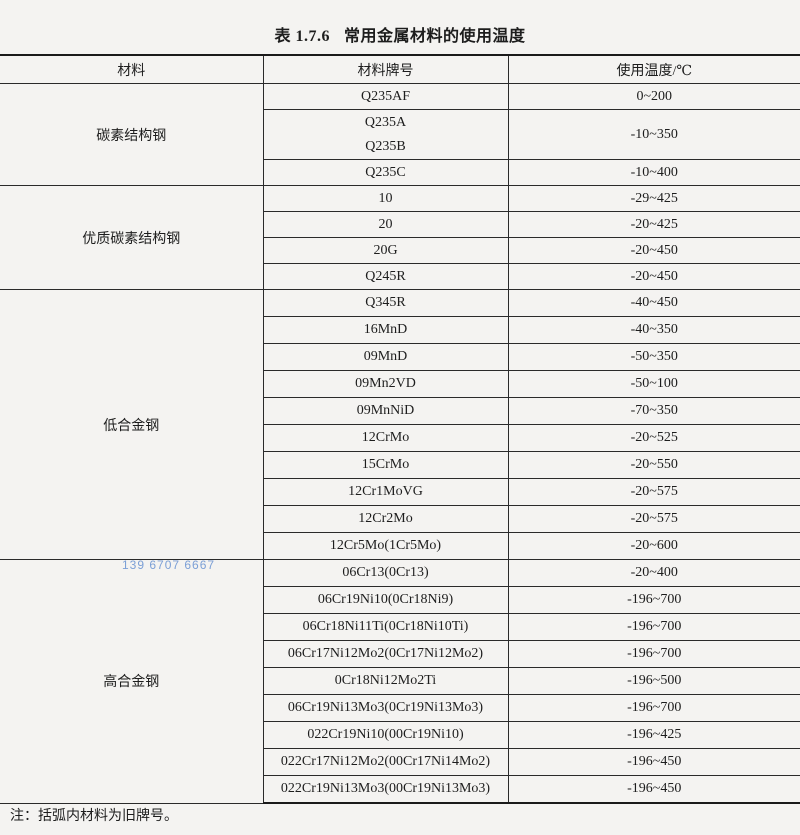  Describe the element at coordinates (653, 411) in the screenshot. I see `service-temperature: -70~350` at that location.